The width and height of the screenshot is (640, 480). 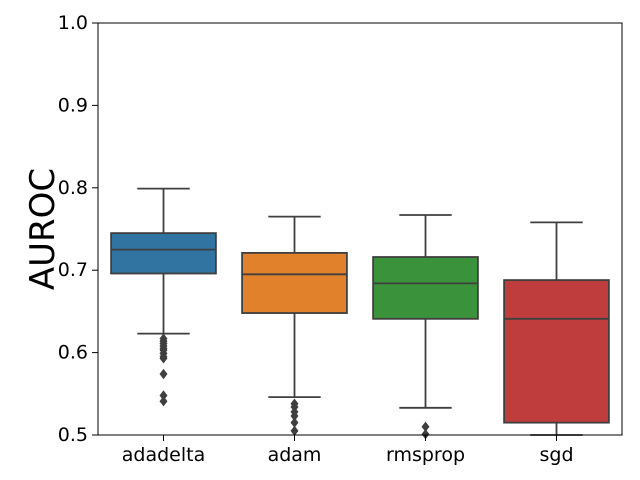 What do you see at coordinates (294, 326) in the screenshot?
I see `box-group-adam` at bounding box center [294, 326].